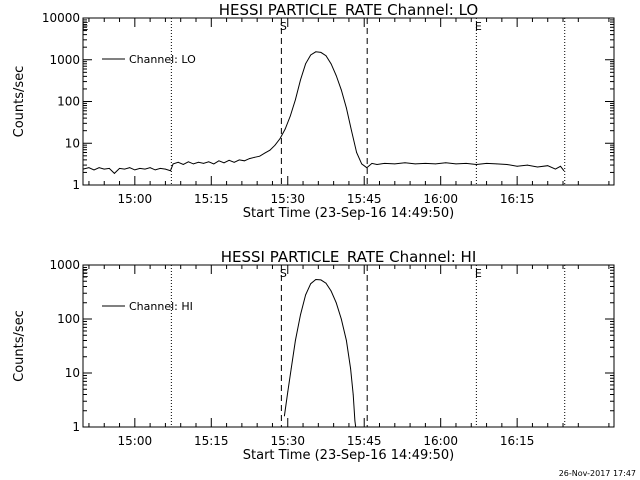 The image size is (640, 480). What do you see at coordinates (348, 213) in the screenshot?
I see `x-axis-label: Start Time (23-Sep-16 14:49:50)` at bounding box center [348, 213].